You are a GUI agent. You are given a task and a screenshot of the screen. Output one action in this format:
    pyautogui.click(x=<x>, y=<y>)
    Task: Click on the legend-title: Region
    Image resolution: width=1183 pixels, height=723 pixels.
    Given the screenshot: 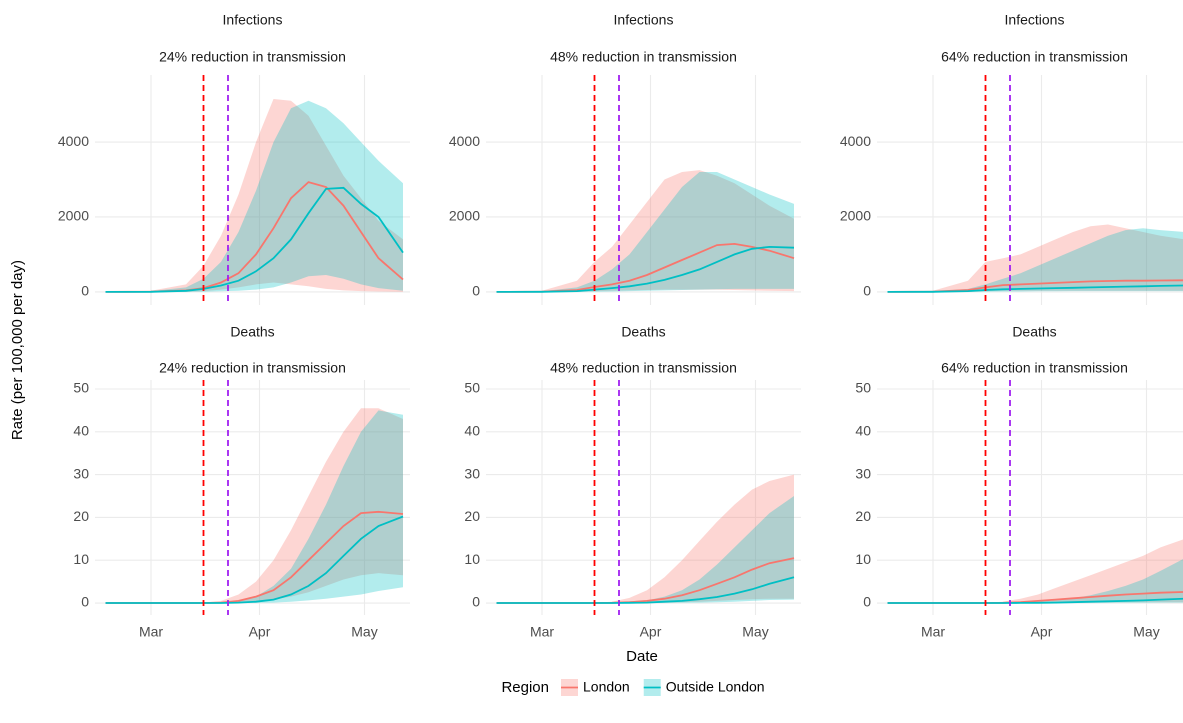 What is the action you would take?
    pyautogui.click(x=525, y=687)
    